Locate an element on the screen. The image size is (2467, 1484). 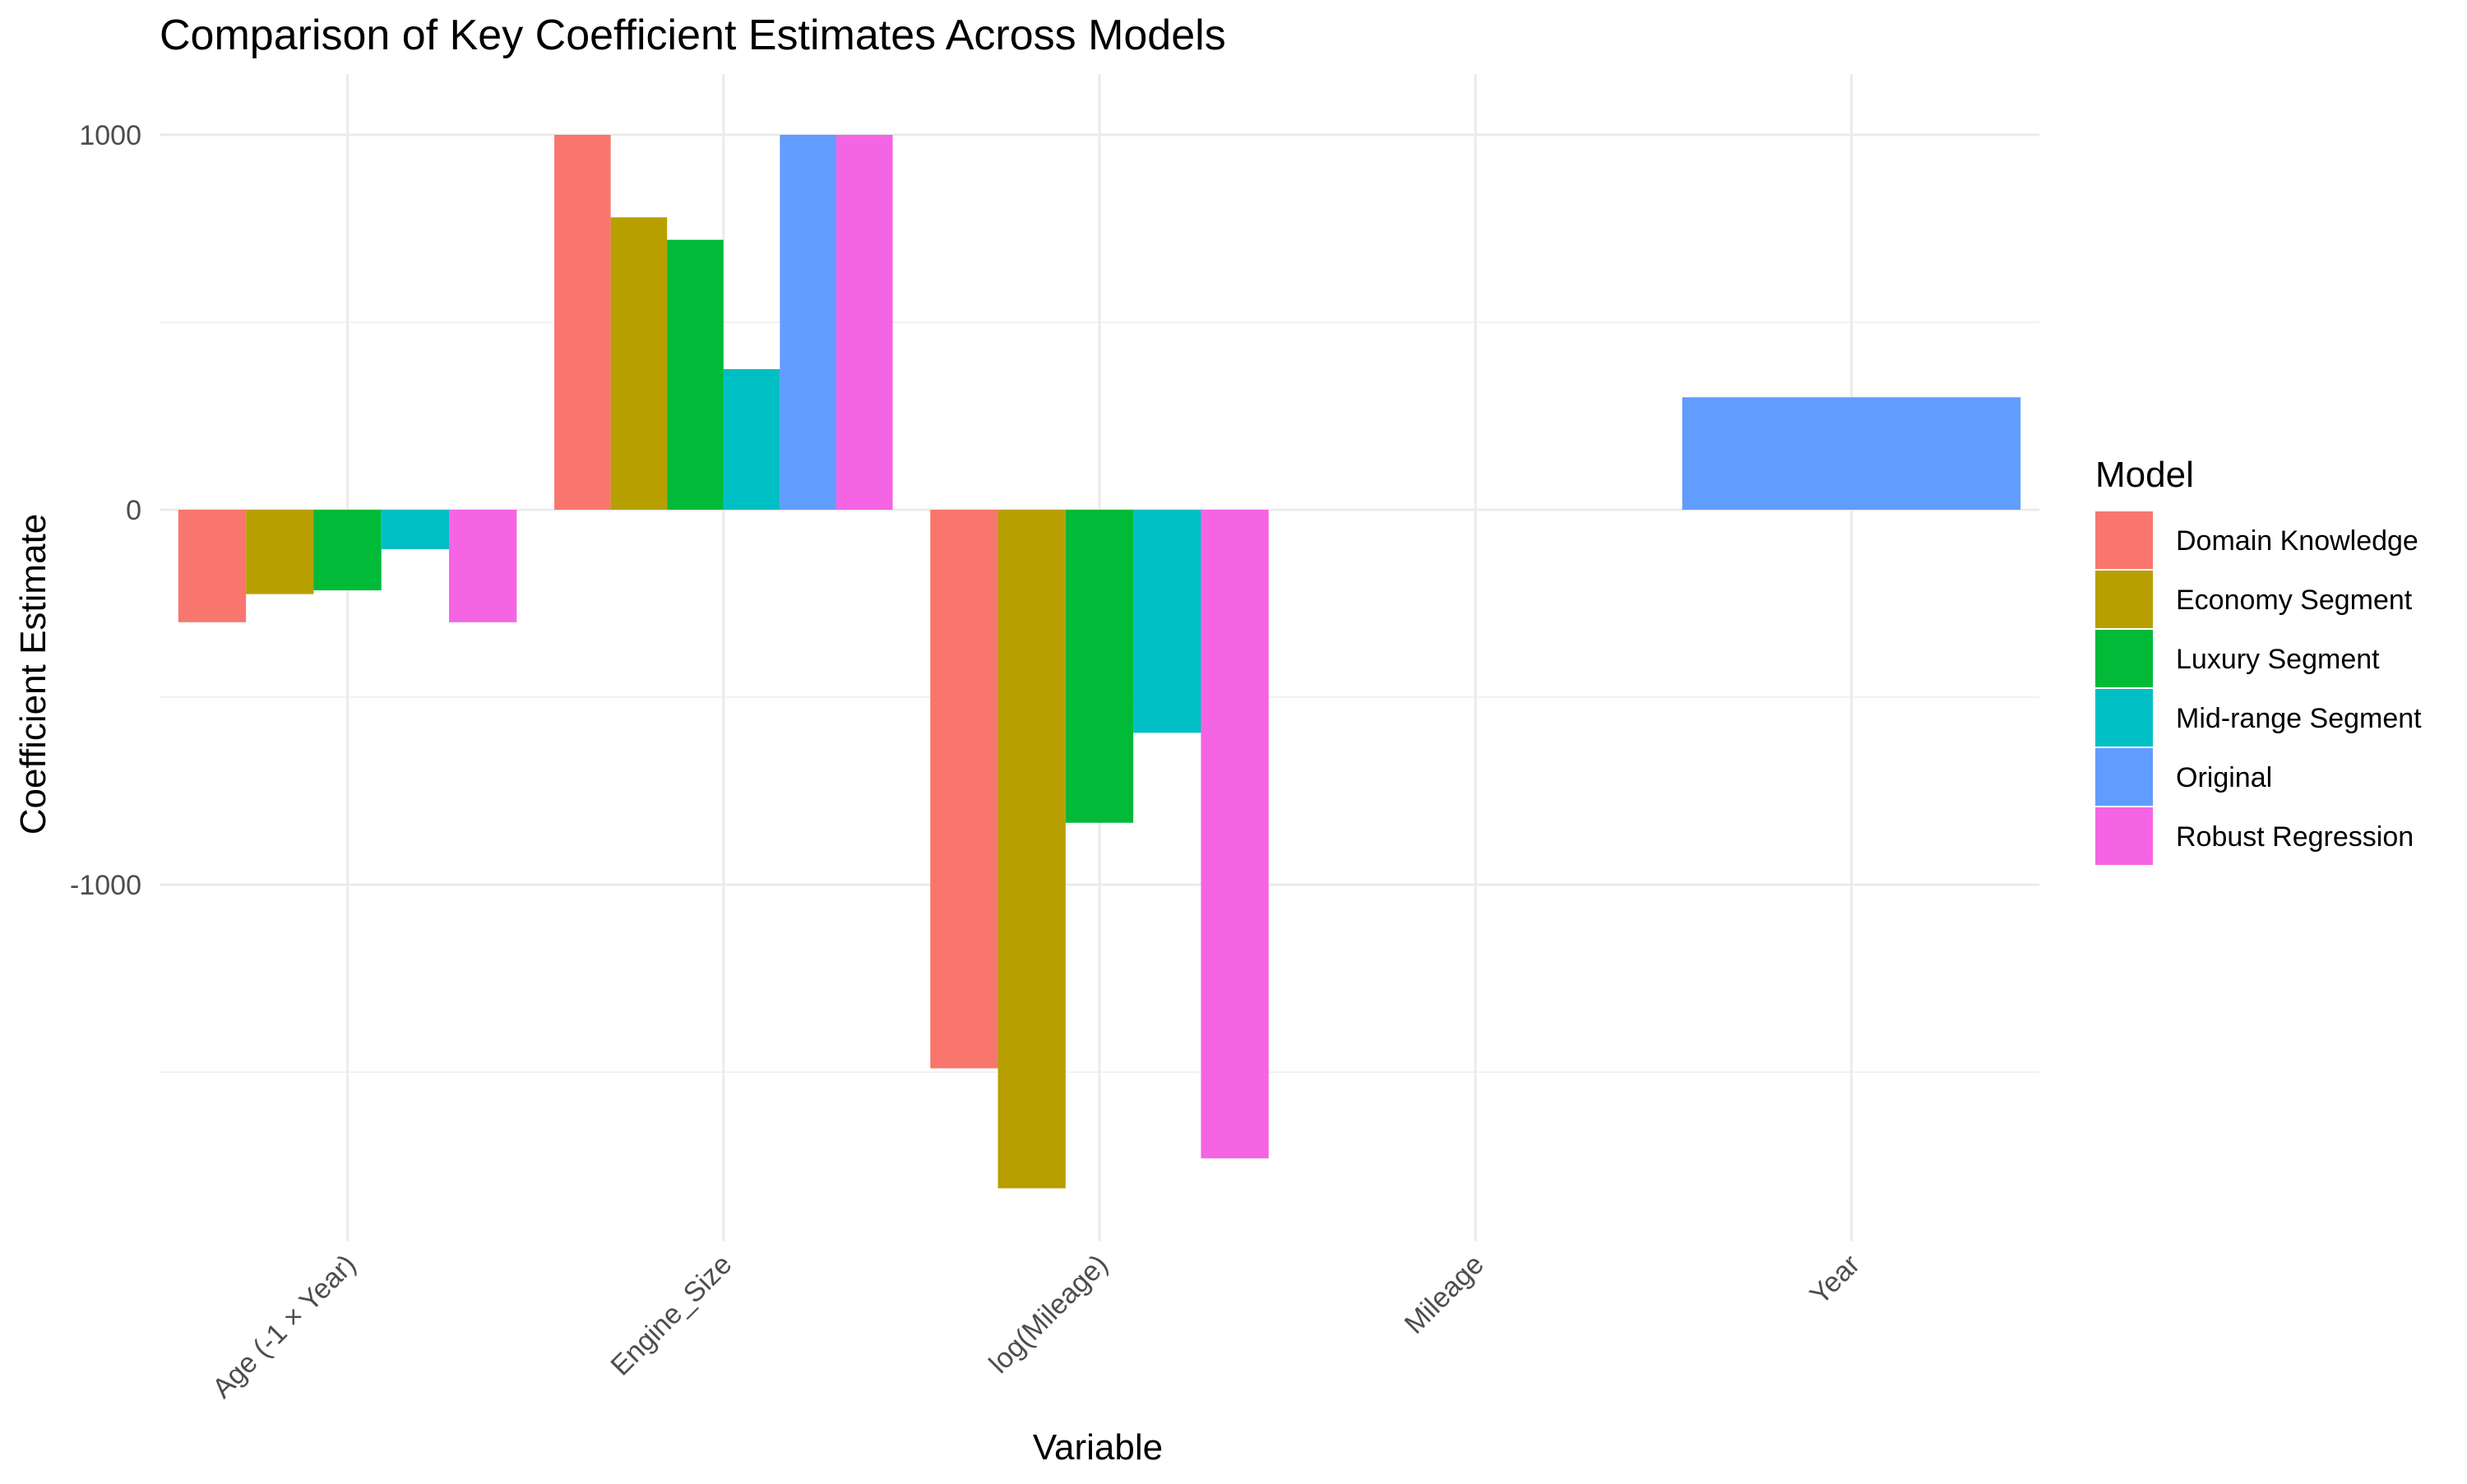
x-tick-label: Mileage is located at coordinates (1444, 1295).